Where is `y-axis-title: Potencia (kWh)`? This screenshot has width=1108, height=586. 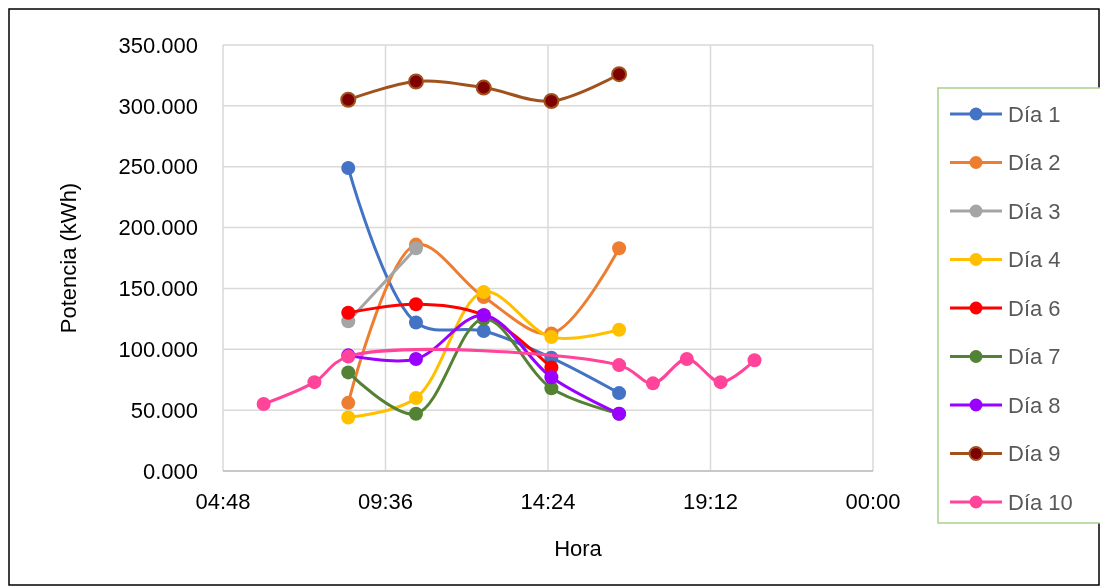
y-axis-title: Potencia (kWh) is located at coordinates (68, 258).